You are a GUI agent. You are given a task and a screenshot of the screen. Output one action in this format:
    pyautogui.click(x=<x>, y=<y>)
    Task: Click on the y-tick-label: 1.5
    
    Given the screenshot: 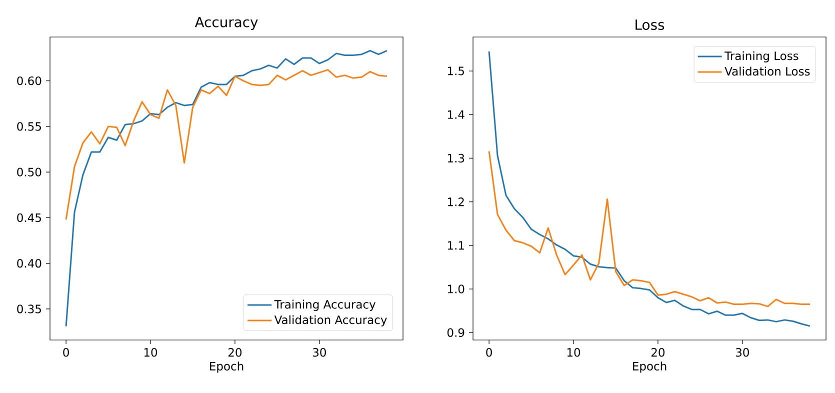 What is the action you would take?
    pyautogui.click(x=456, y=71)
    